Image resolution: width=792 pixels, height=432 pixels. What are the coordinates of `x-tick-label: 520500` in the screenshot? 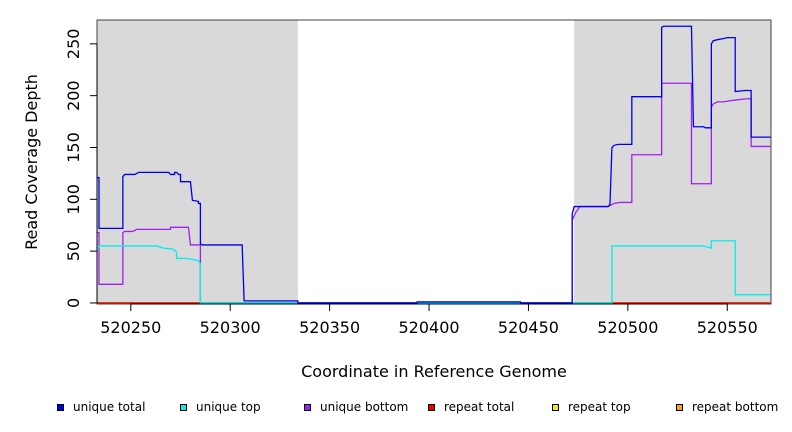 It's located at (627, 327).